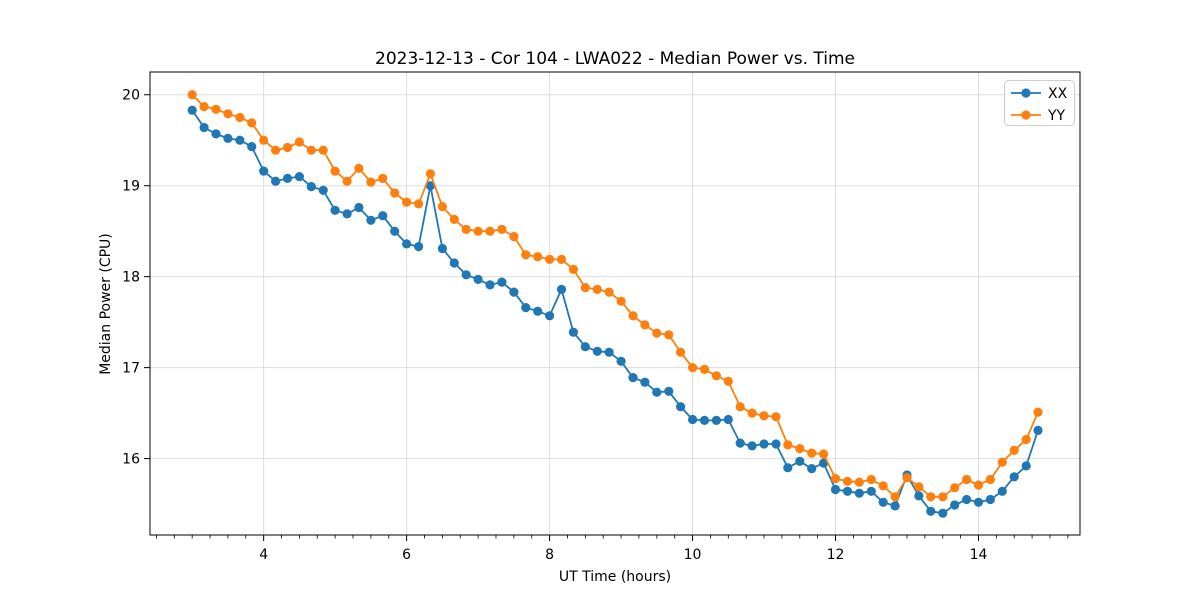 The width and height of the screenshot is (1200, 604). Describe the element at coordinates (693, 555) in the screenshot. I see `x-tick-label: 10` at that location.